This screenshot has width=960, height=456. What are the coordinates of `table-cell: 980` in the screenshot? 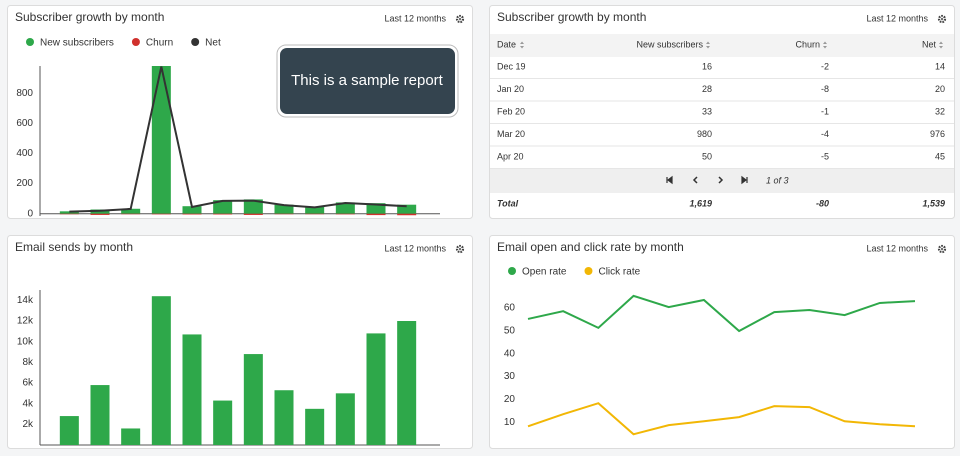 It's located at (704, 134).